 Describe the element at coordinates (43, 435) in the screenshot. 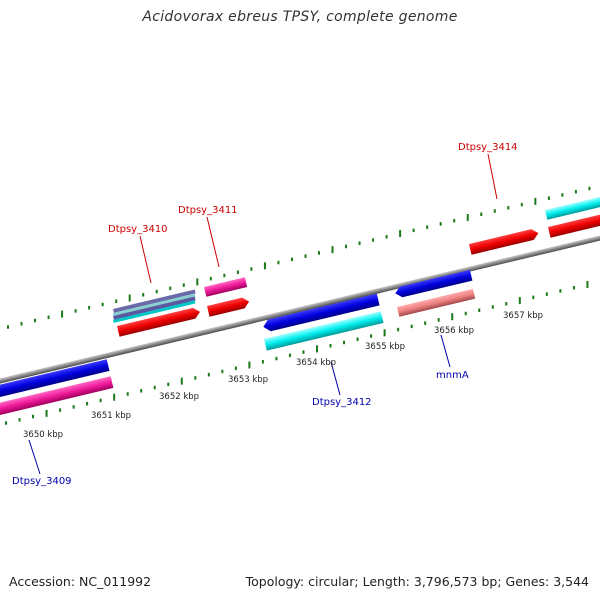

I see `scale-label: 3650 kbp` at that location.